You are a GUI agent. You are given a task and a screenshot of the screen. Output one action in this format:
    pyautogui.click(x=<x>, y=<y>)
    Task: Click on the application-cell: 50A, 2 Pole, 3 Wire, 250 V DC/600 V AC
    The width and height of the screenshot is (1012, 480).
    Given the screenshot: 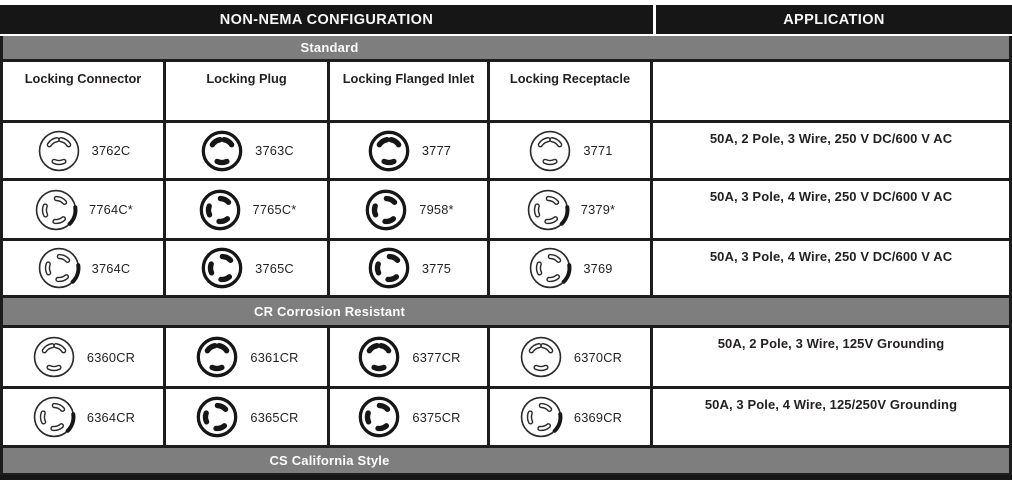 What is the action you would take?
    pyautogui.click(x=831, y=150)
    